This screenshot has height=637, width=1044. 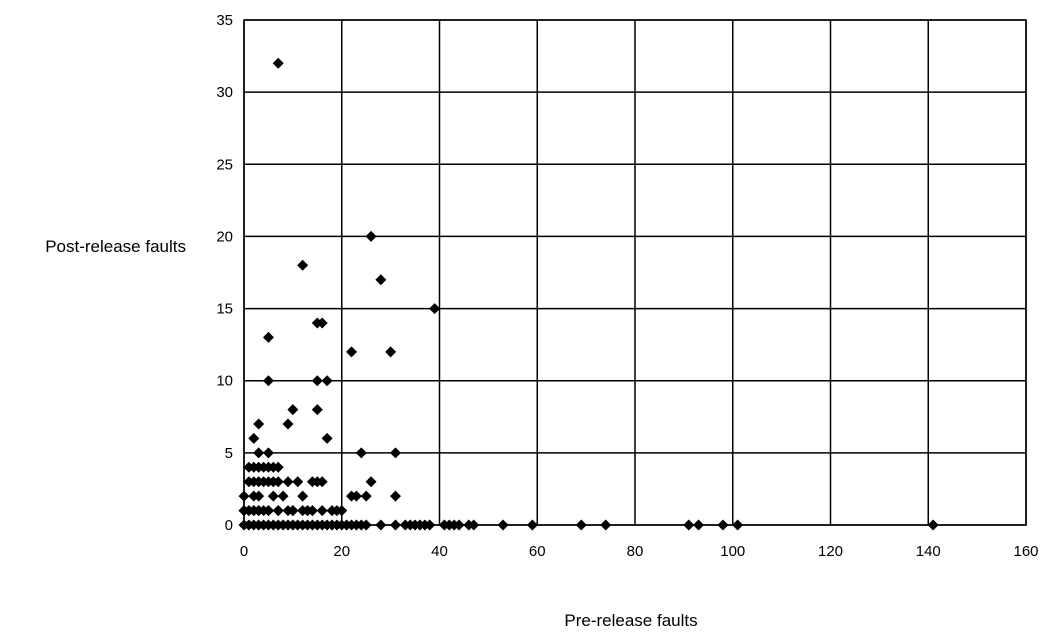 What do you see at coordinates (229, 453) in the screenshot?
I see `y-tick-label: 5` at bounding box center [229, 453].